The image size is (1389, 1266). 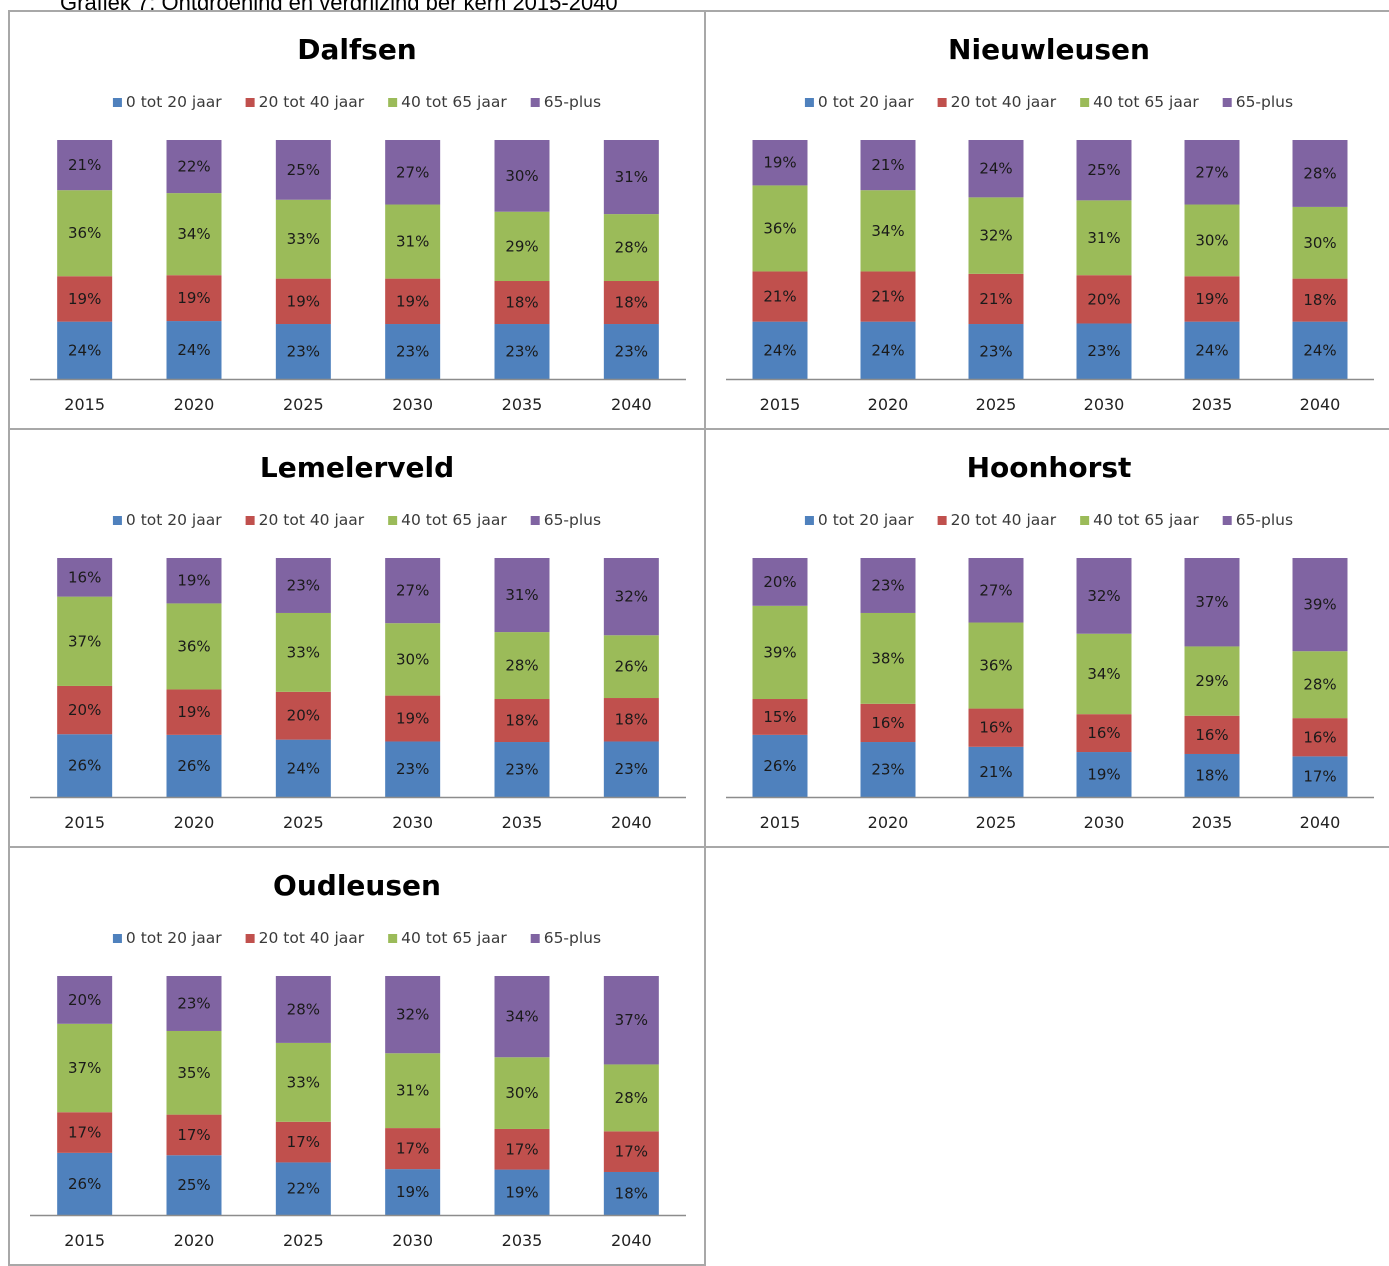 What do you see at coordinates (780, 822) in the screenshot?
I see `x-tick-label: 2015` at bounding box center [780, 822].